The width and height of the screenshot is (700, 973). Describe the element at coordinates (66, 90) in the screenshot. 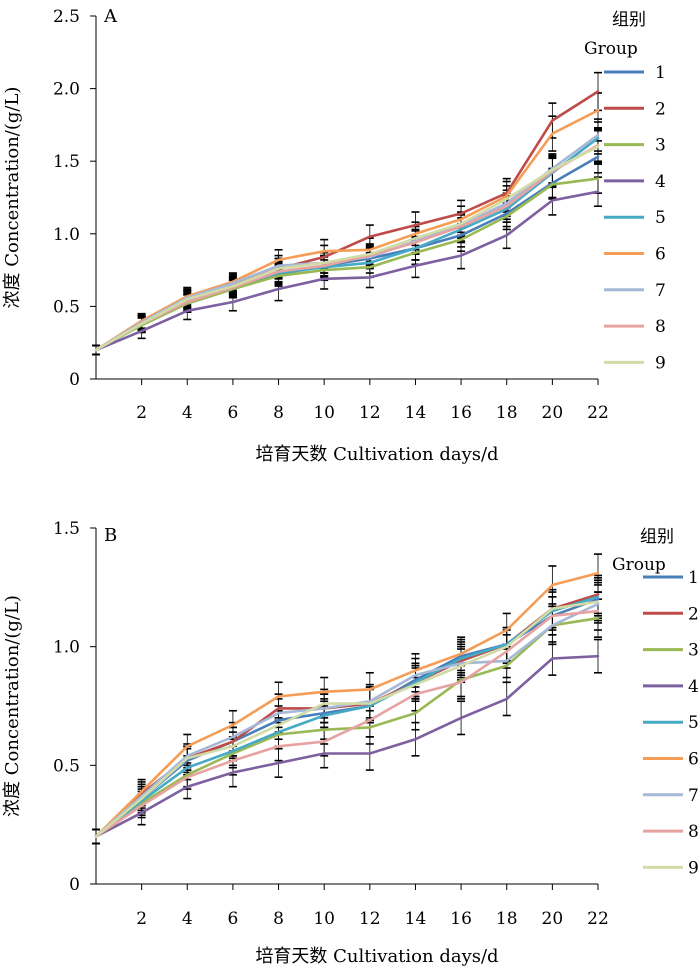

I see `y-tick-label: 2.0` at that location.